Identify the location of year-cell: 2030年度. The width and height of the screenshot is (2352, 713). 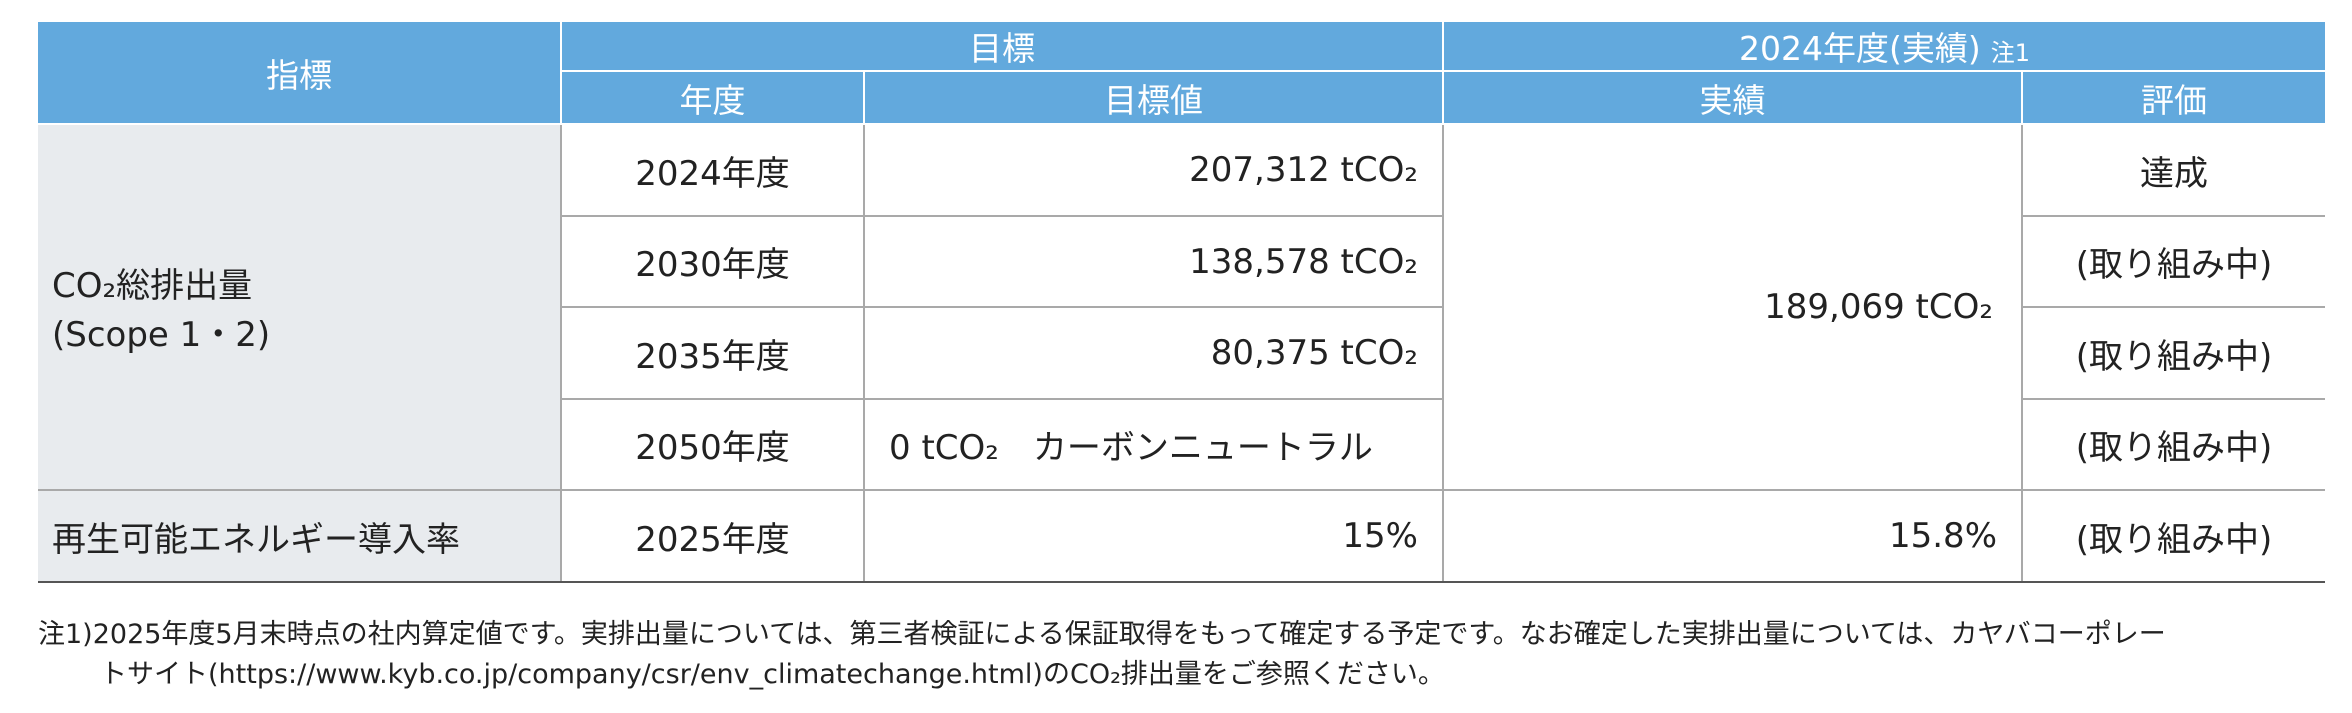
(712, 261).